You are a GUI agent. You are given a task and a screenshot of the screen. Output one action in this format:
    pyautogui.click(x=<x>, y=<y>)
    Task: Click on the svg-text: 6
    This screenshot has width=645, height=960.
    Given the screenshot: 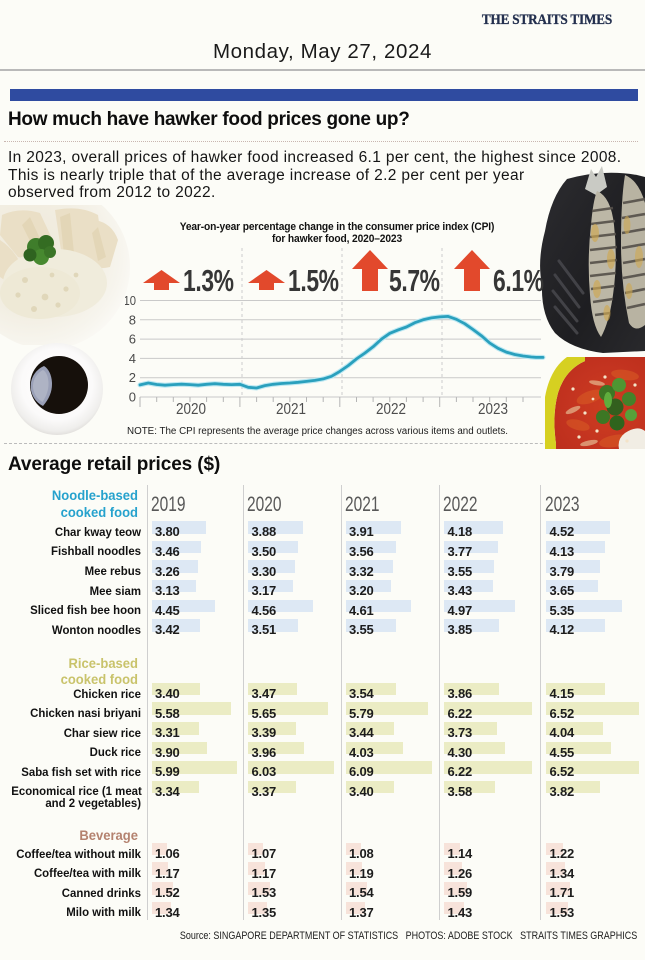 What is the action you would take?
    pyautogui.click(x=132, y=339)
    